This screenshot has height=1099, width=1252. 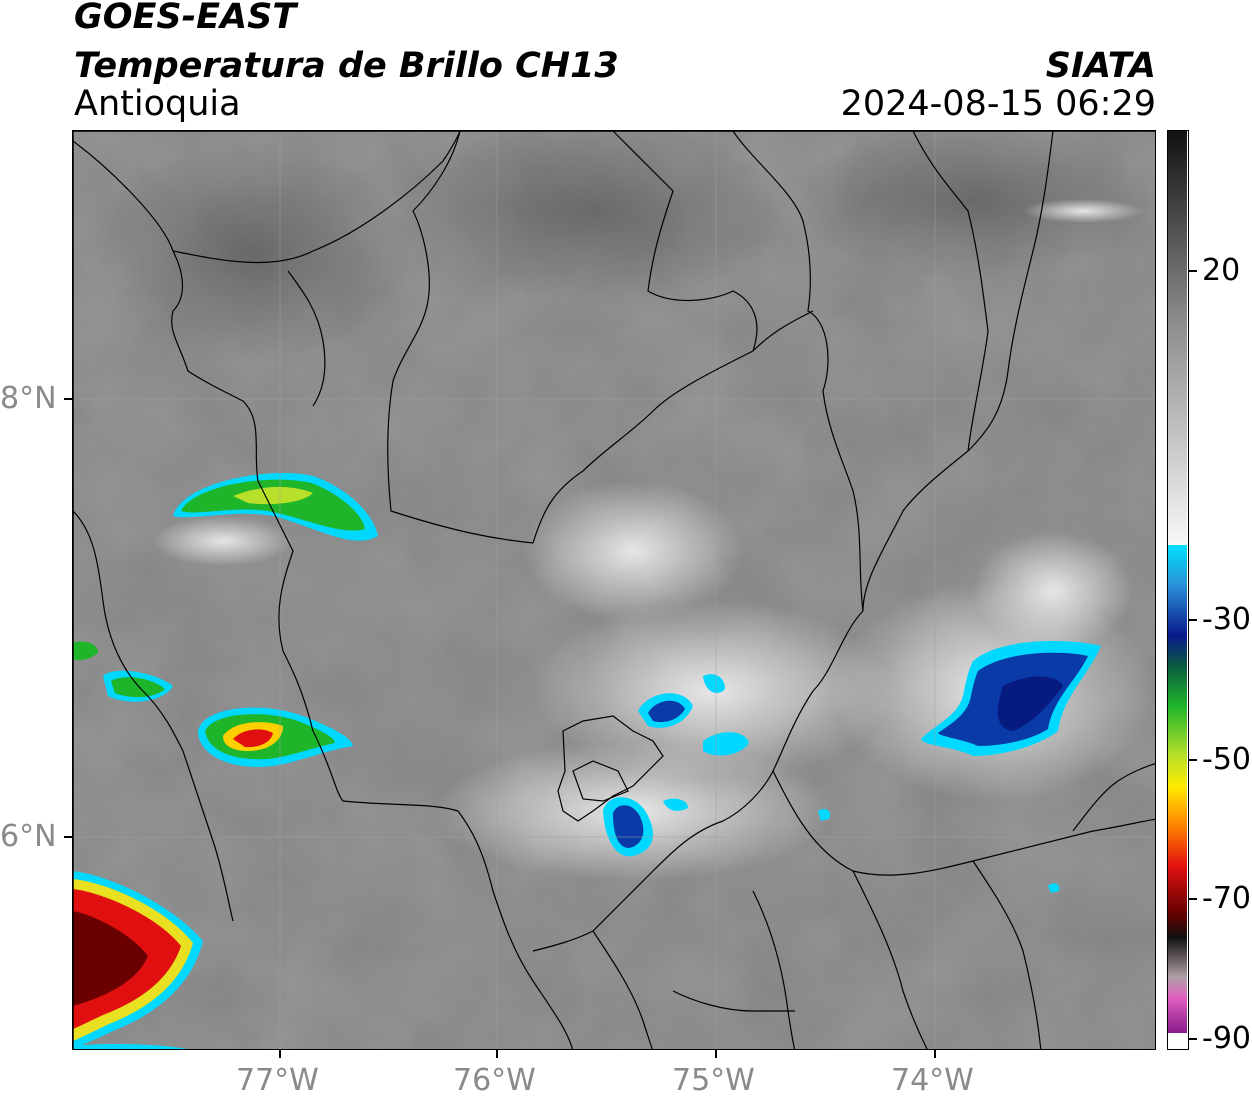 I want to click on colorbar, so click(x=1178, y=590).